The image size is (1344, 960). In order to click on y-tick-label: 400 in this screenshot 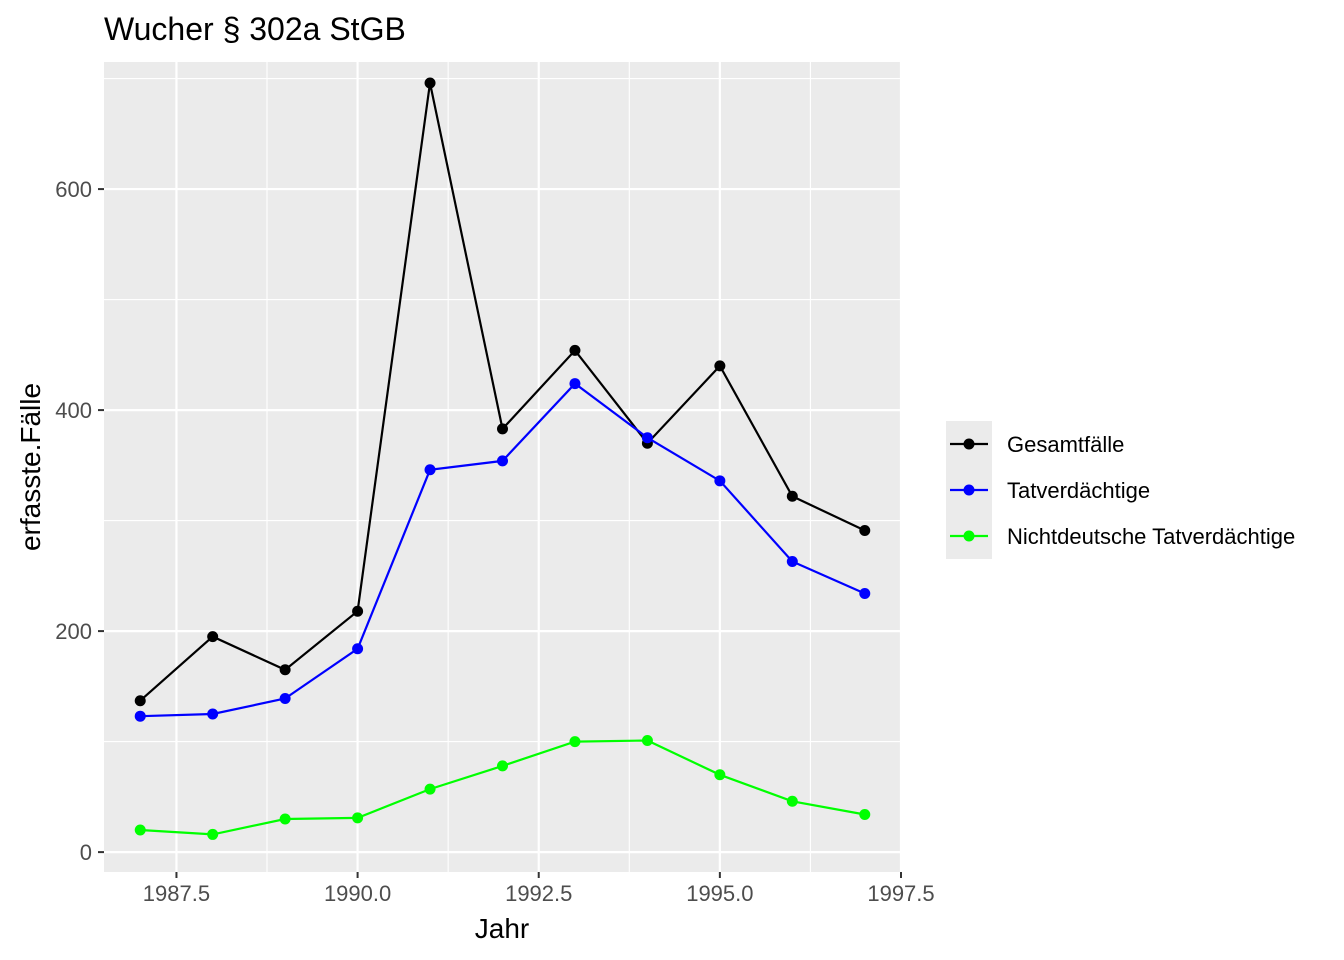, I will do `click(73, 410)`.